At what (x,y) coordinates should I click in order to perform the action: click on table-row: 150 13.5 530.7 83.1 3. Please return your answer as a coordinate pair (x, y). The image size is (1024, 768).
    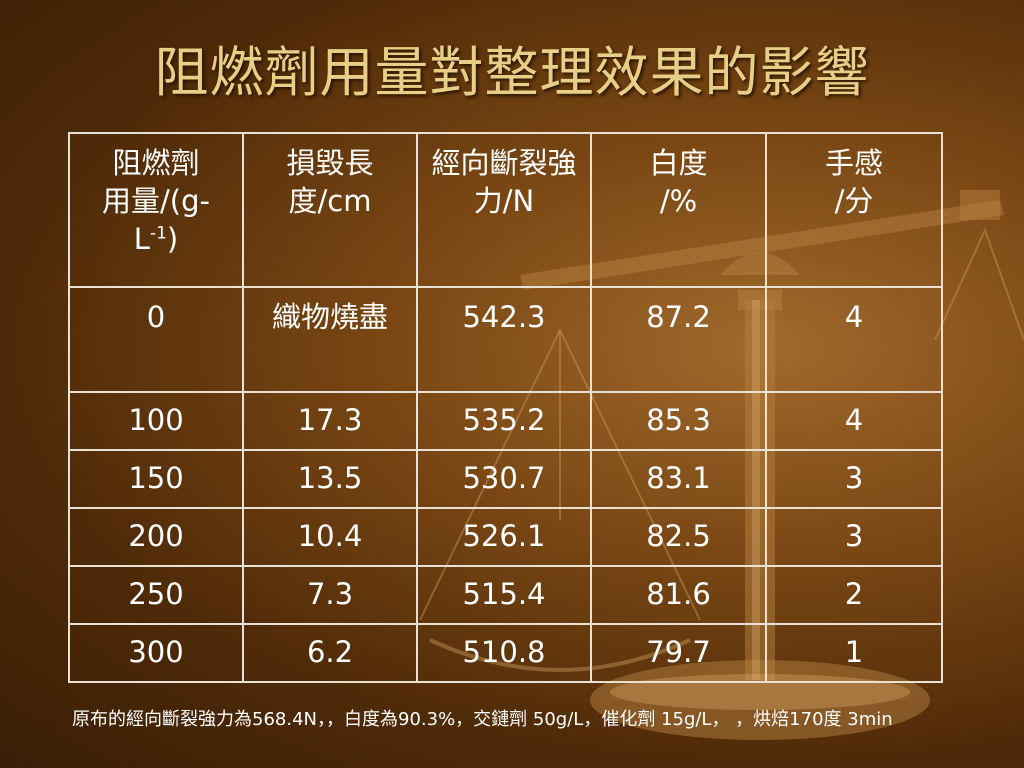
    Looking at the image, I should click on (505, 479).